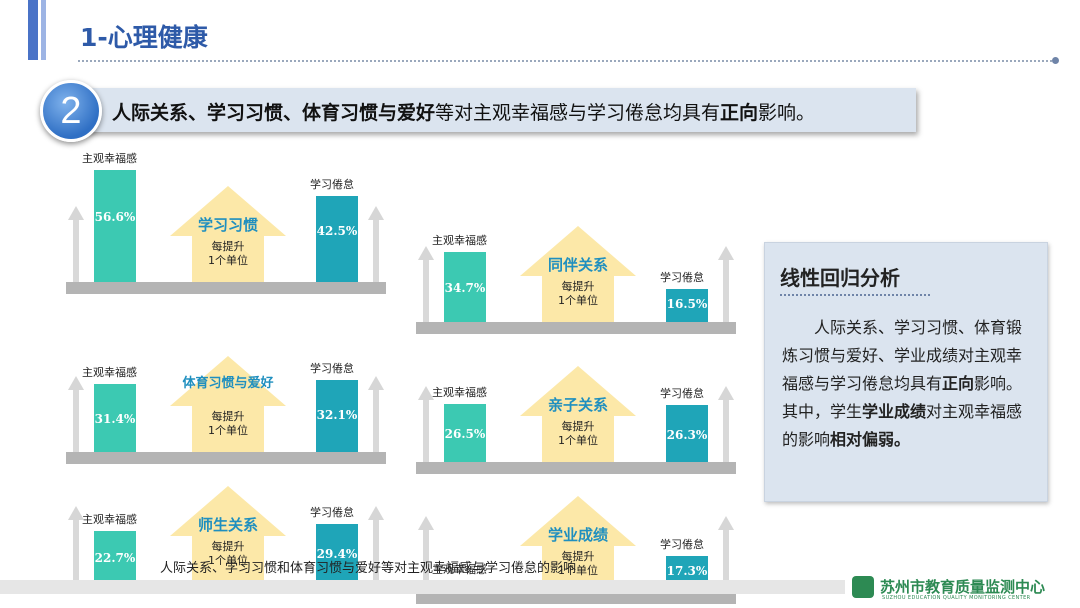  What do you see at coordinates (687, 571) in the screenshot?
I see `burnout-value: 17.3%` at bounding box center [687, 571].